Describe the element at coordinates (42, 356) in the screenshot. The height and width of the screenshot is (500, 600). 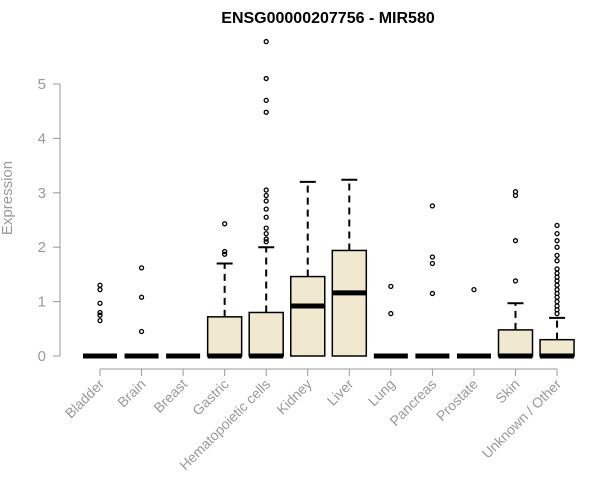
I see `y-tick-label: 0` at that location.